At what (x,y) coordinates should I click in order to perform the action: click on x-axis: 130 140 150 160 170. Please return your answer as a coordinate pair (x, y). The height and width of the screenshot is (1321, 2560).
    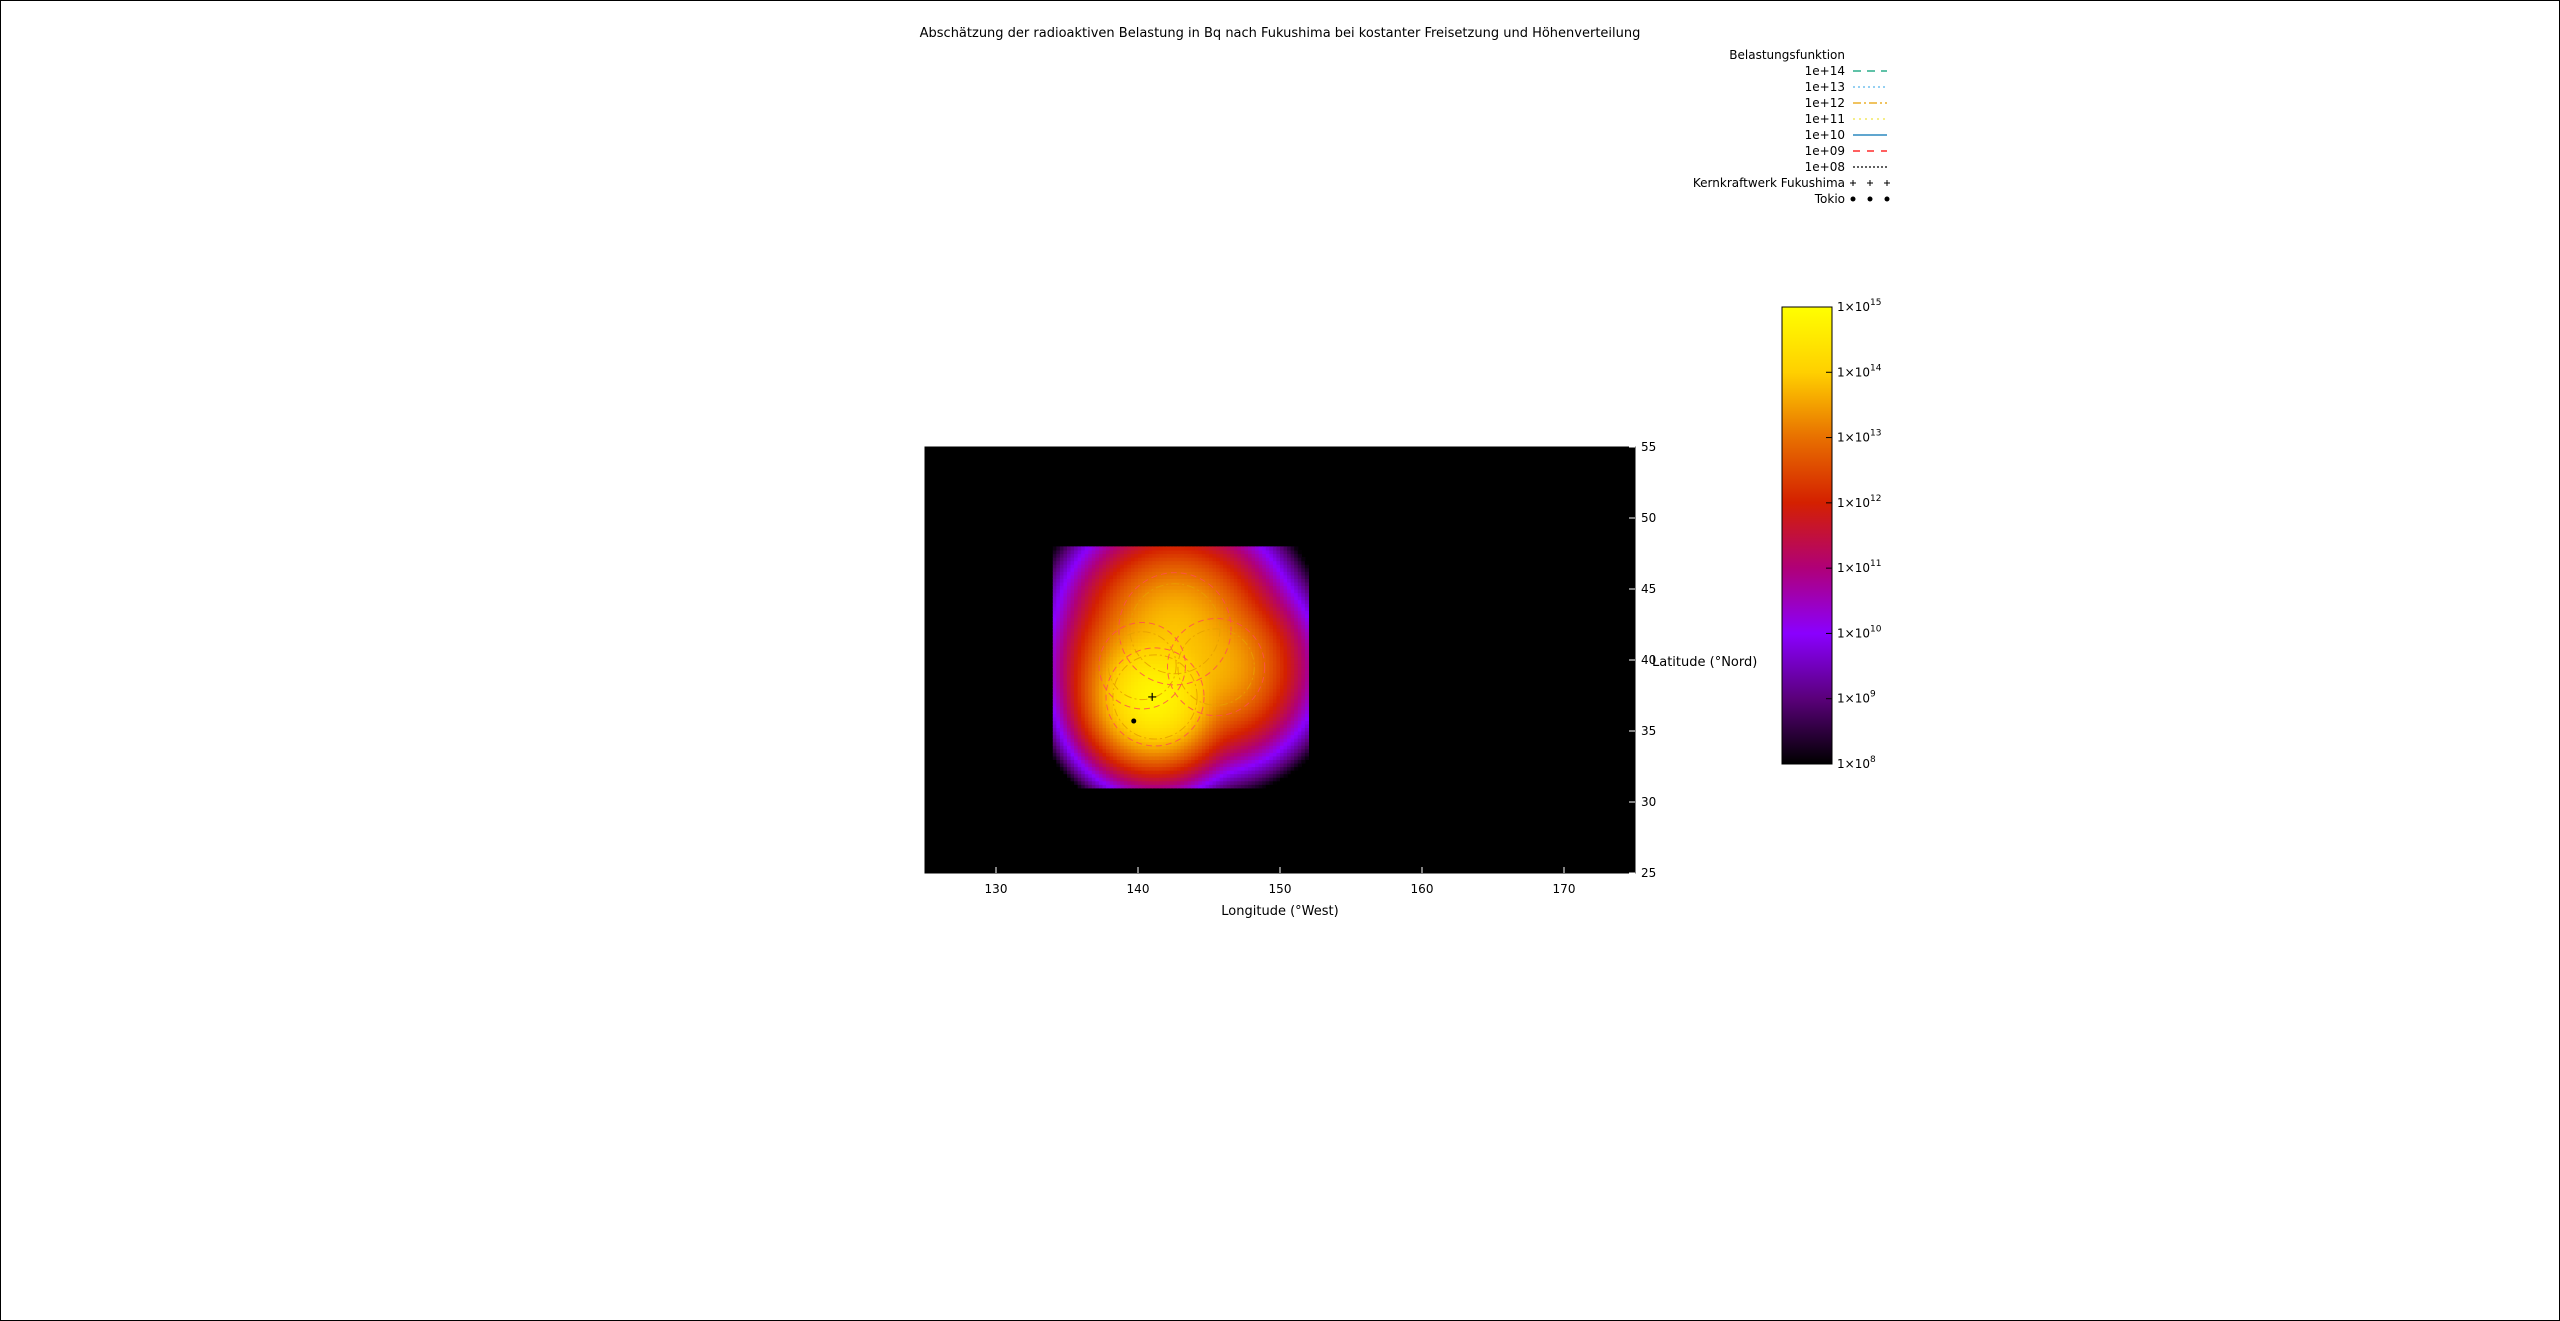
    Looking at the image, I should click on (1280, 881).